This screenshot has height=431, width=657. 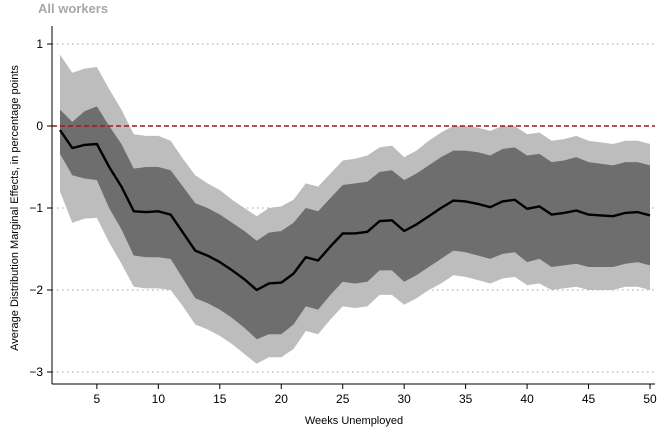 I want to click on x-tick-label: 20, so click(x=282, y=399).